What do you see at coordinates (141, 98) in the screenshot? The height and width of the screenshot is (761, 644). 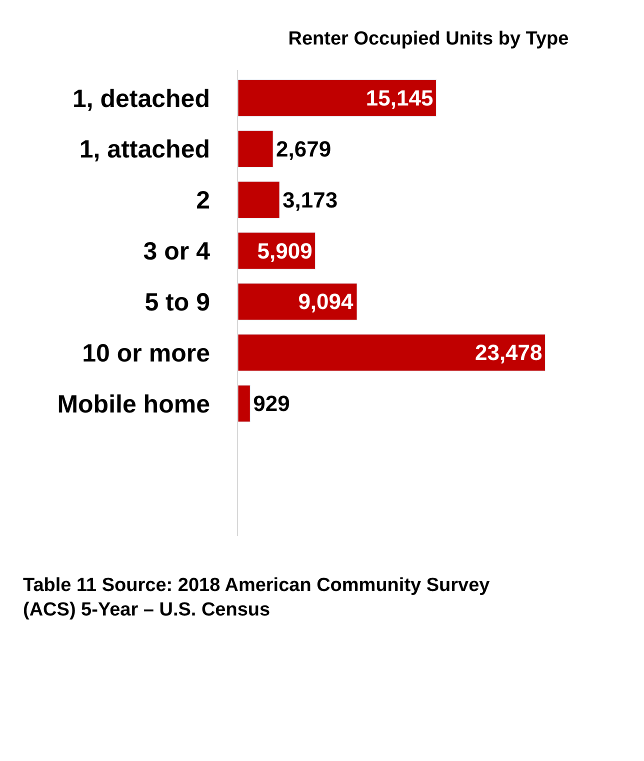 I see `y-tick-label: 1, detached` at bounding box center [141, 98].